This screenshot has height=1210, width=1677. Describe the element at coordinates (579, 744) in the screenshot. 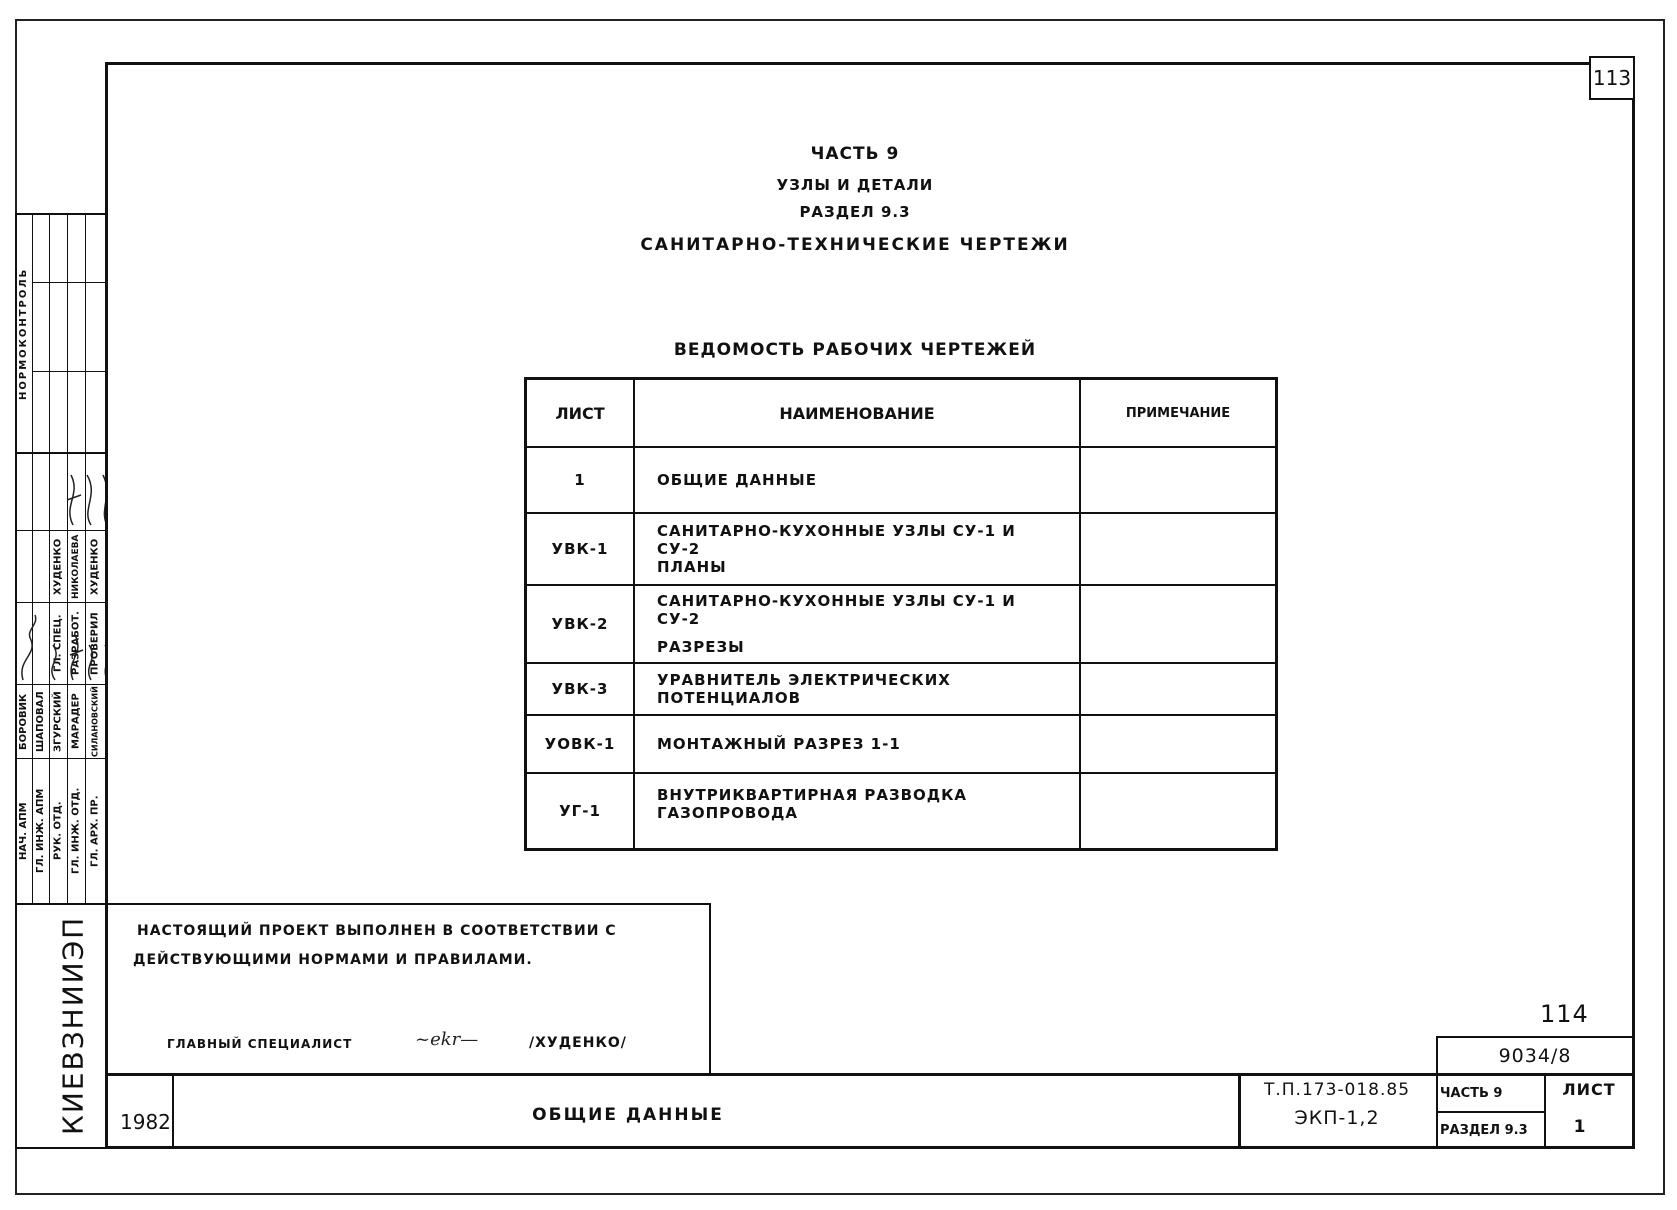

I see `cell-sheet: УОВК-1` at that location.